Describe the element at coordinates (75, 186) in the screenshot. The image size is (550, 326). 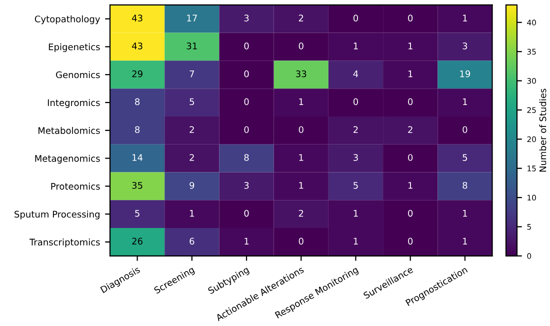
I see `y-tick-label: Proteomics` at that location.